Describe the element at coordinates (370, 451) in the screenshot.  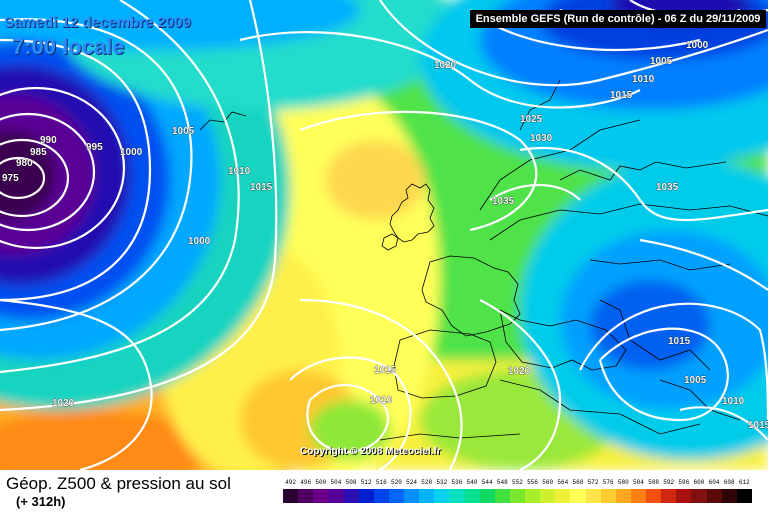
I see `copyright-notice: Copyright © 2008 Meteociel.fr` at that location.